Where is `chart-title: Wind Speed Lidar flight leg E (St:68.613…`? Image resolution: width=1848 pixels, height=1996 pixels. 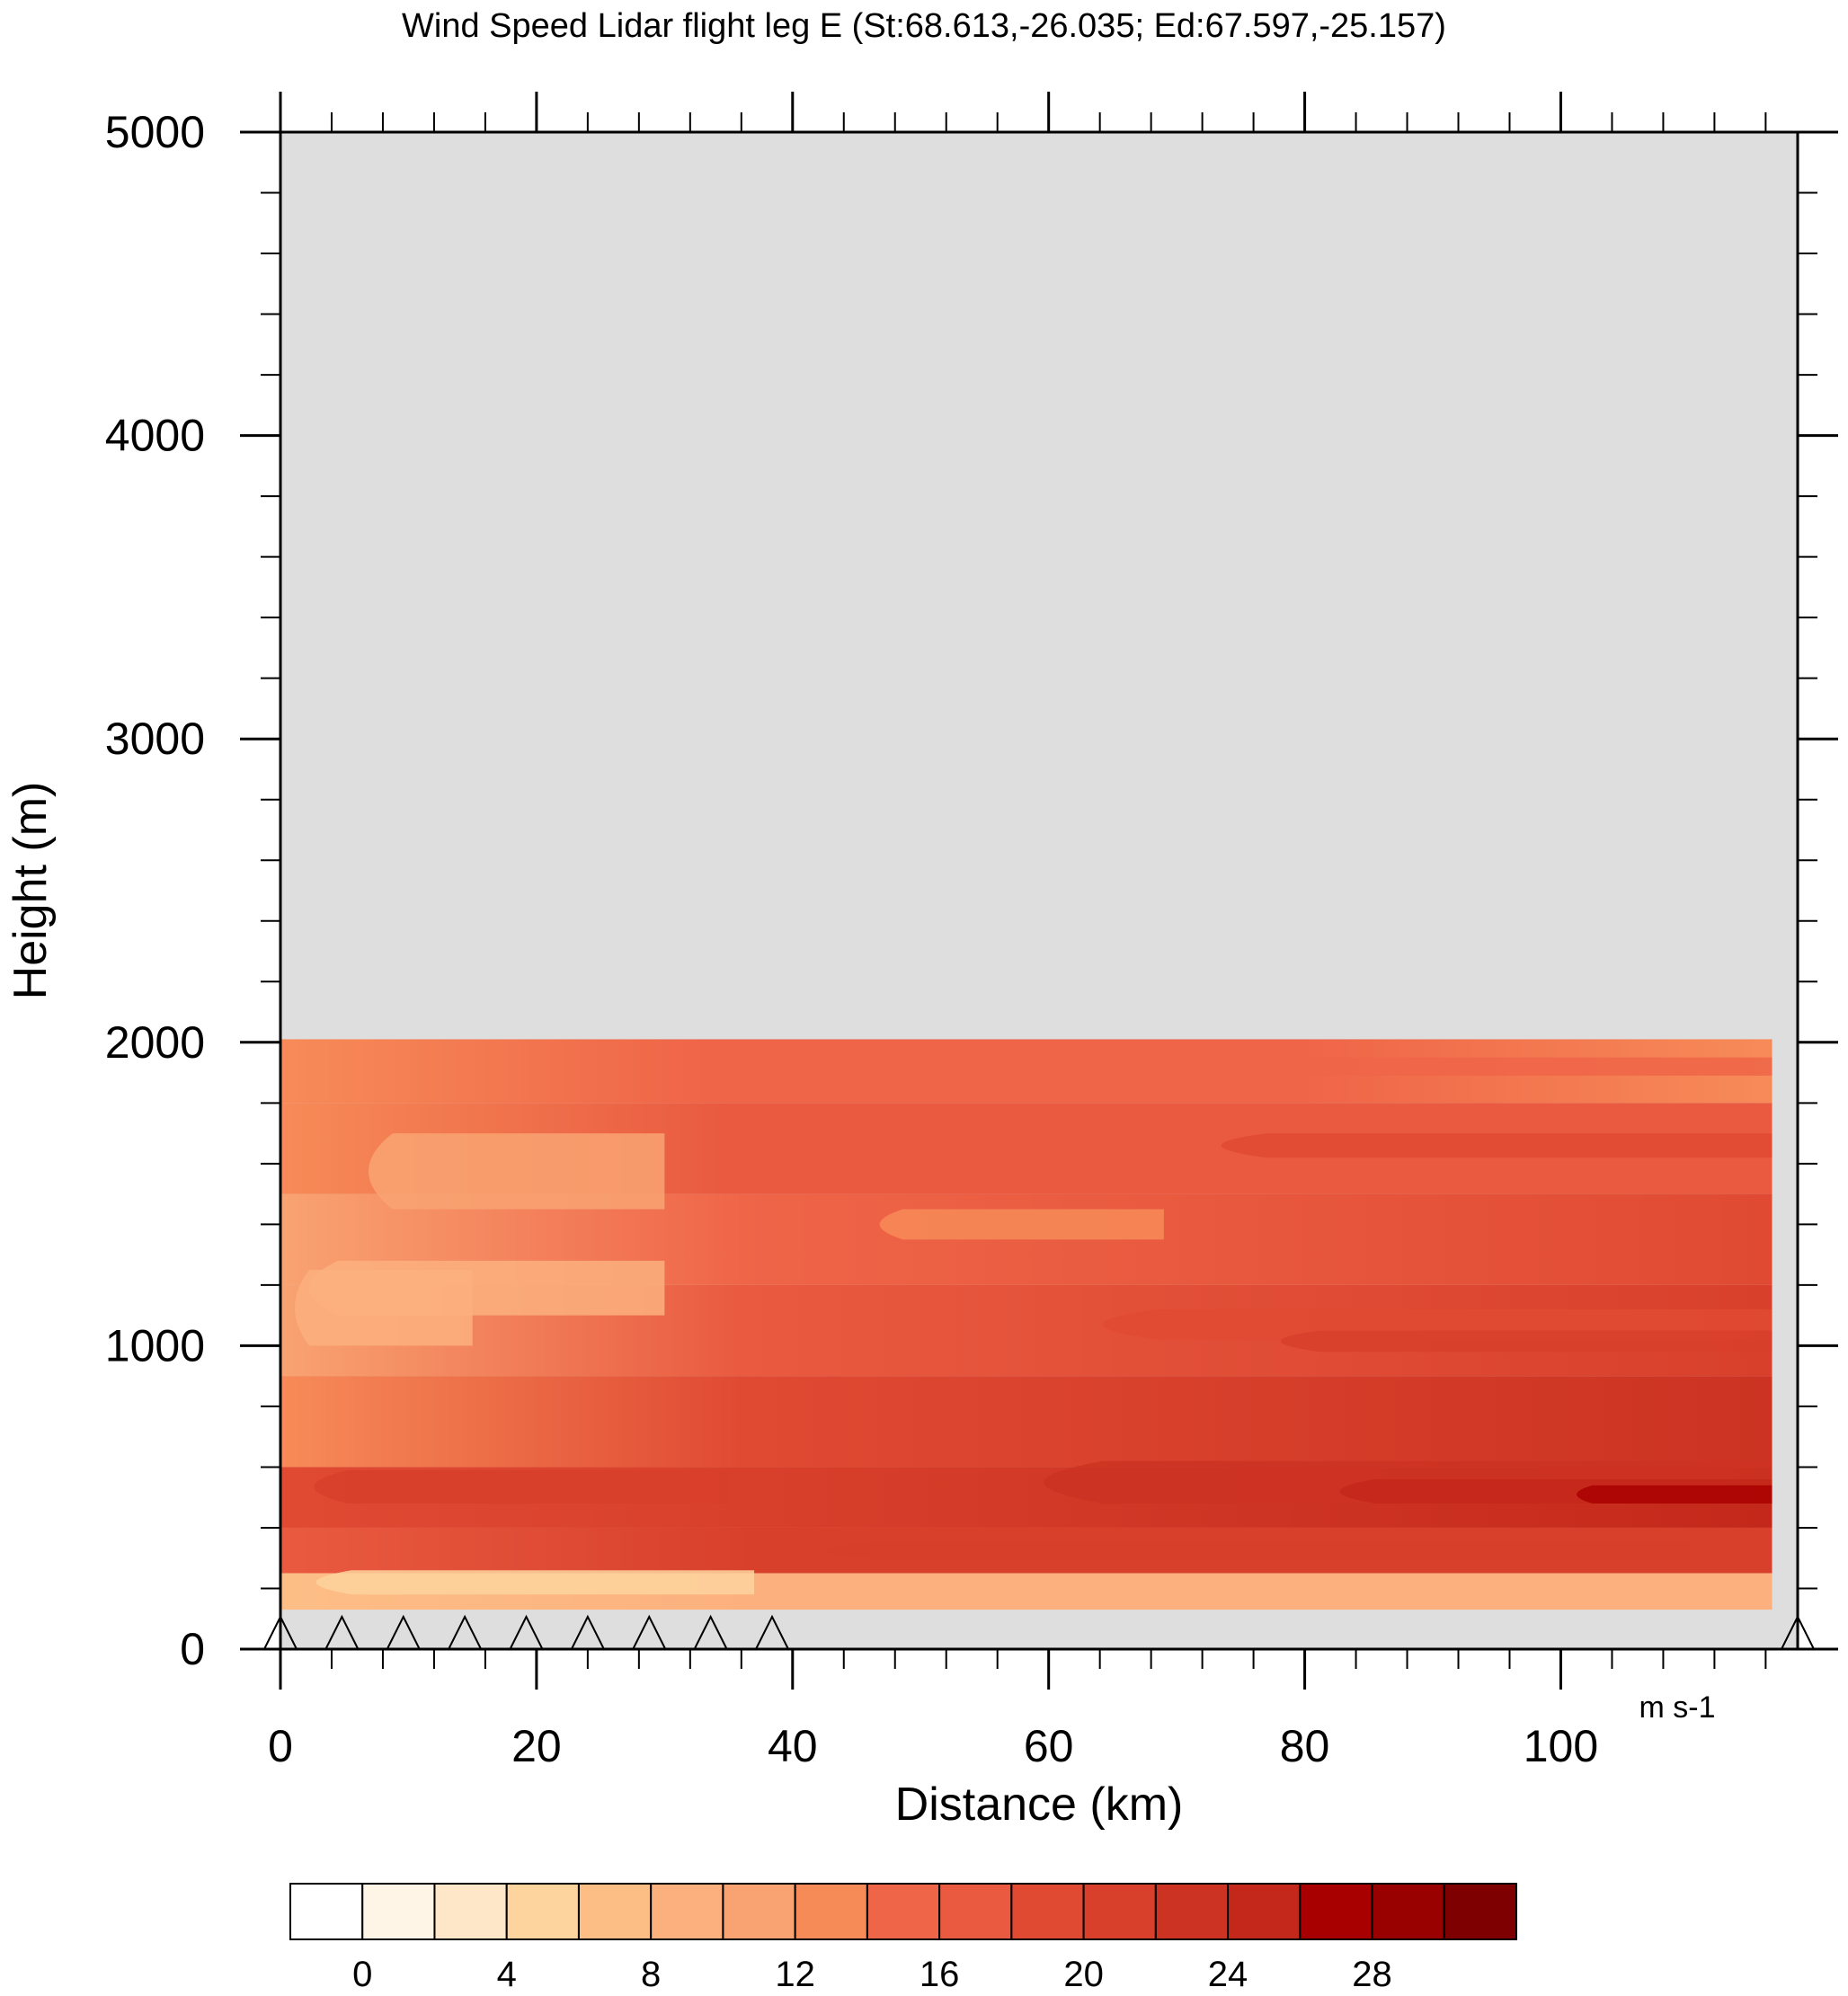 chart-title: Wind Speed Lidar flight leg E (St:68.613… is located at coordinates (924, 26).